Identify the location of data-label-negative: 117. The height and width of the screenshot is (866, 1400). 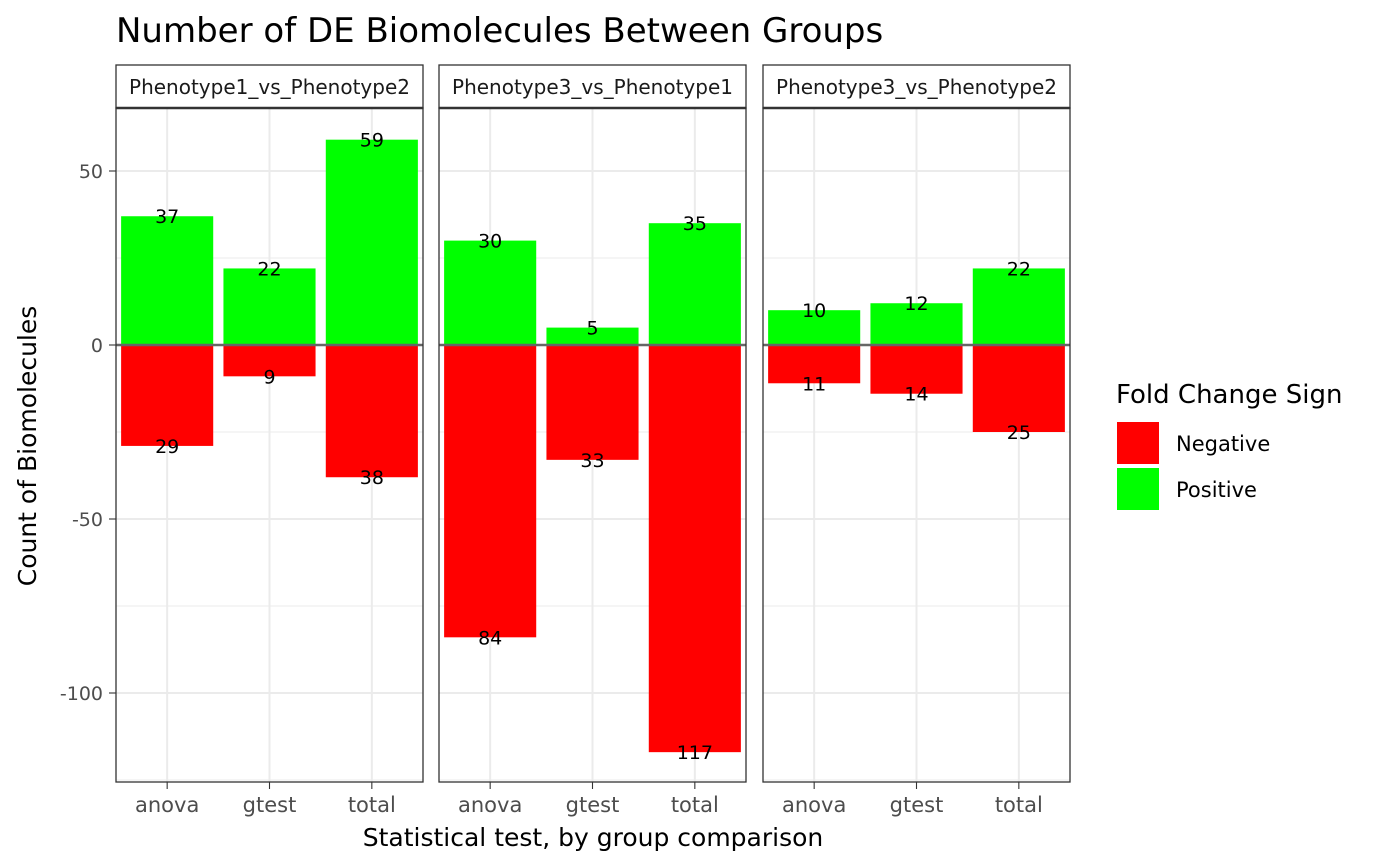
(695, 753).